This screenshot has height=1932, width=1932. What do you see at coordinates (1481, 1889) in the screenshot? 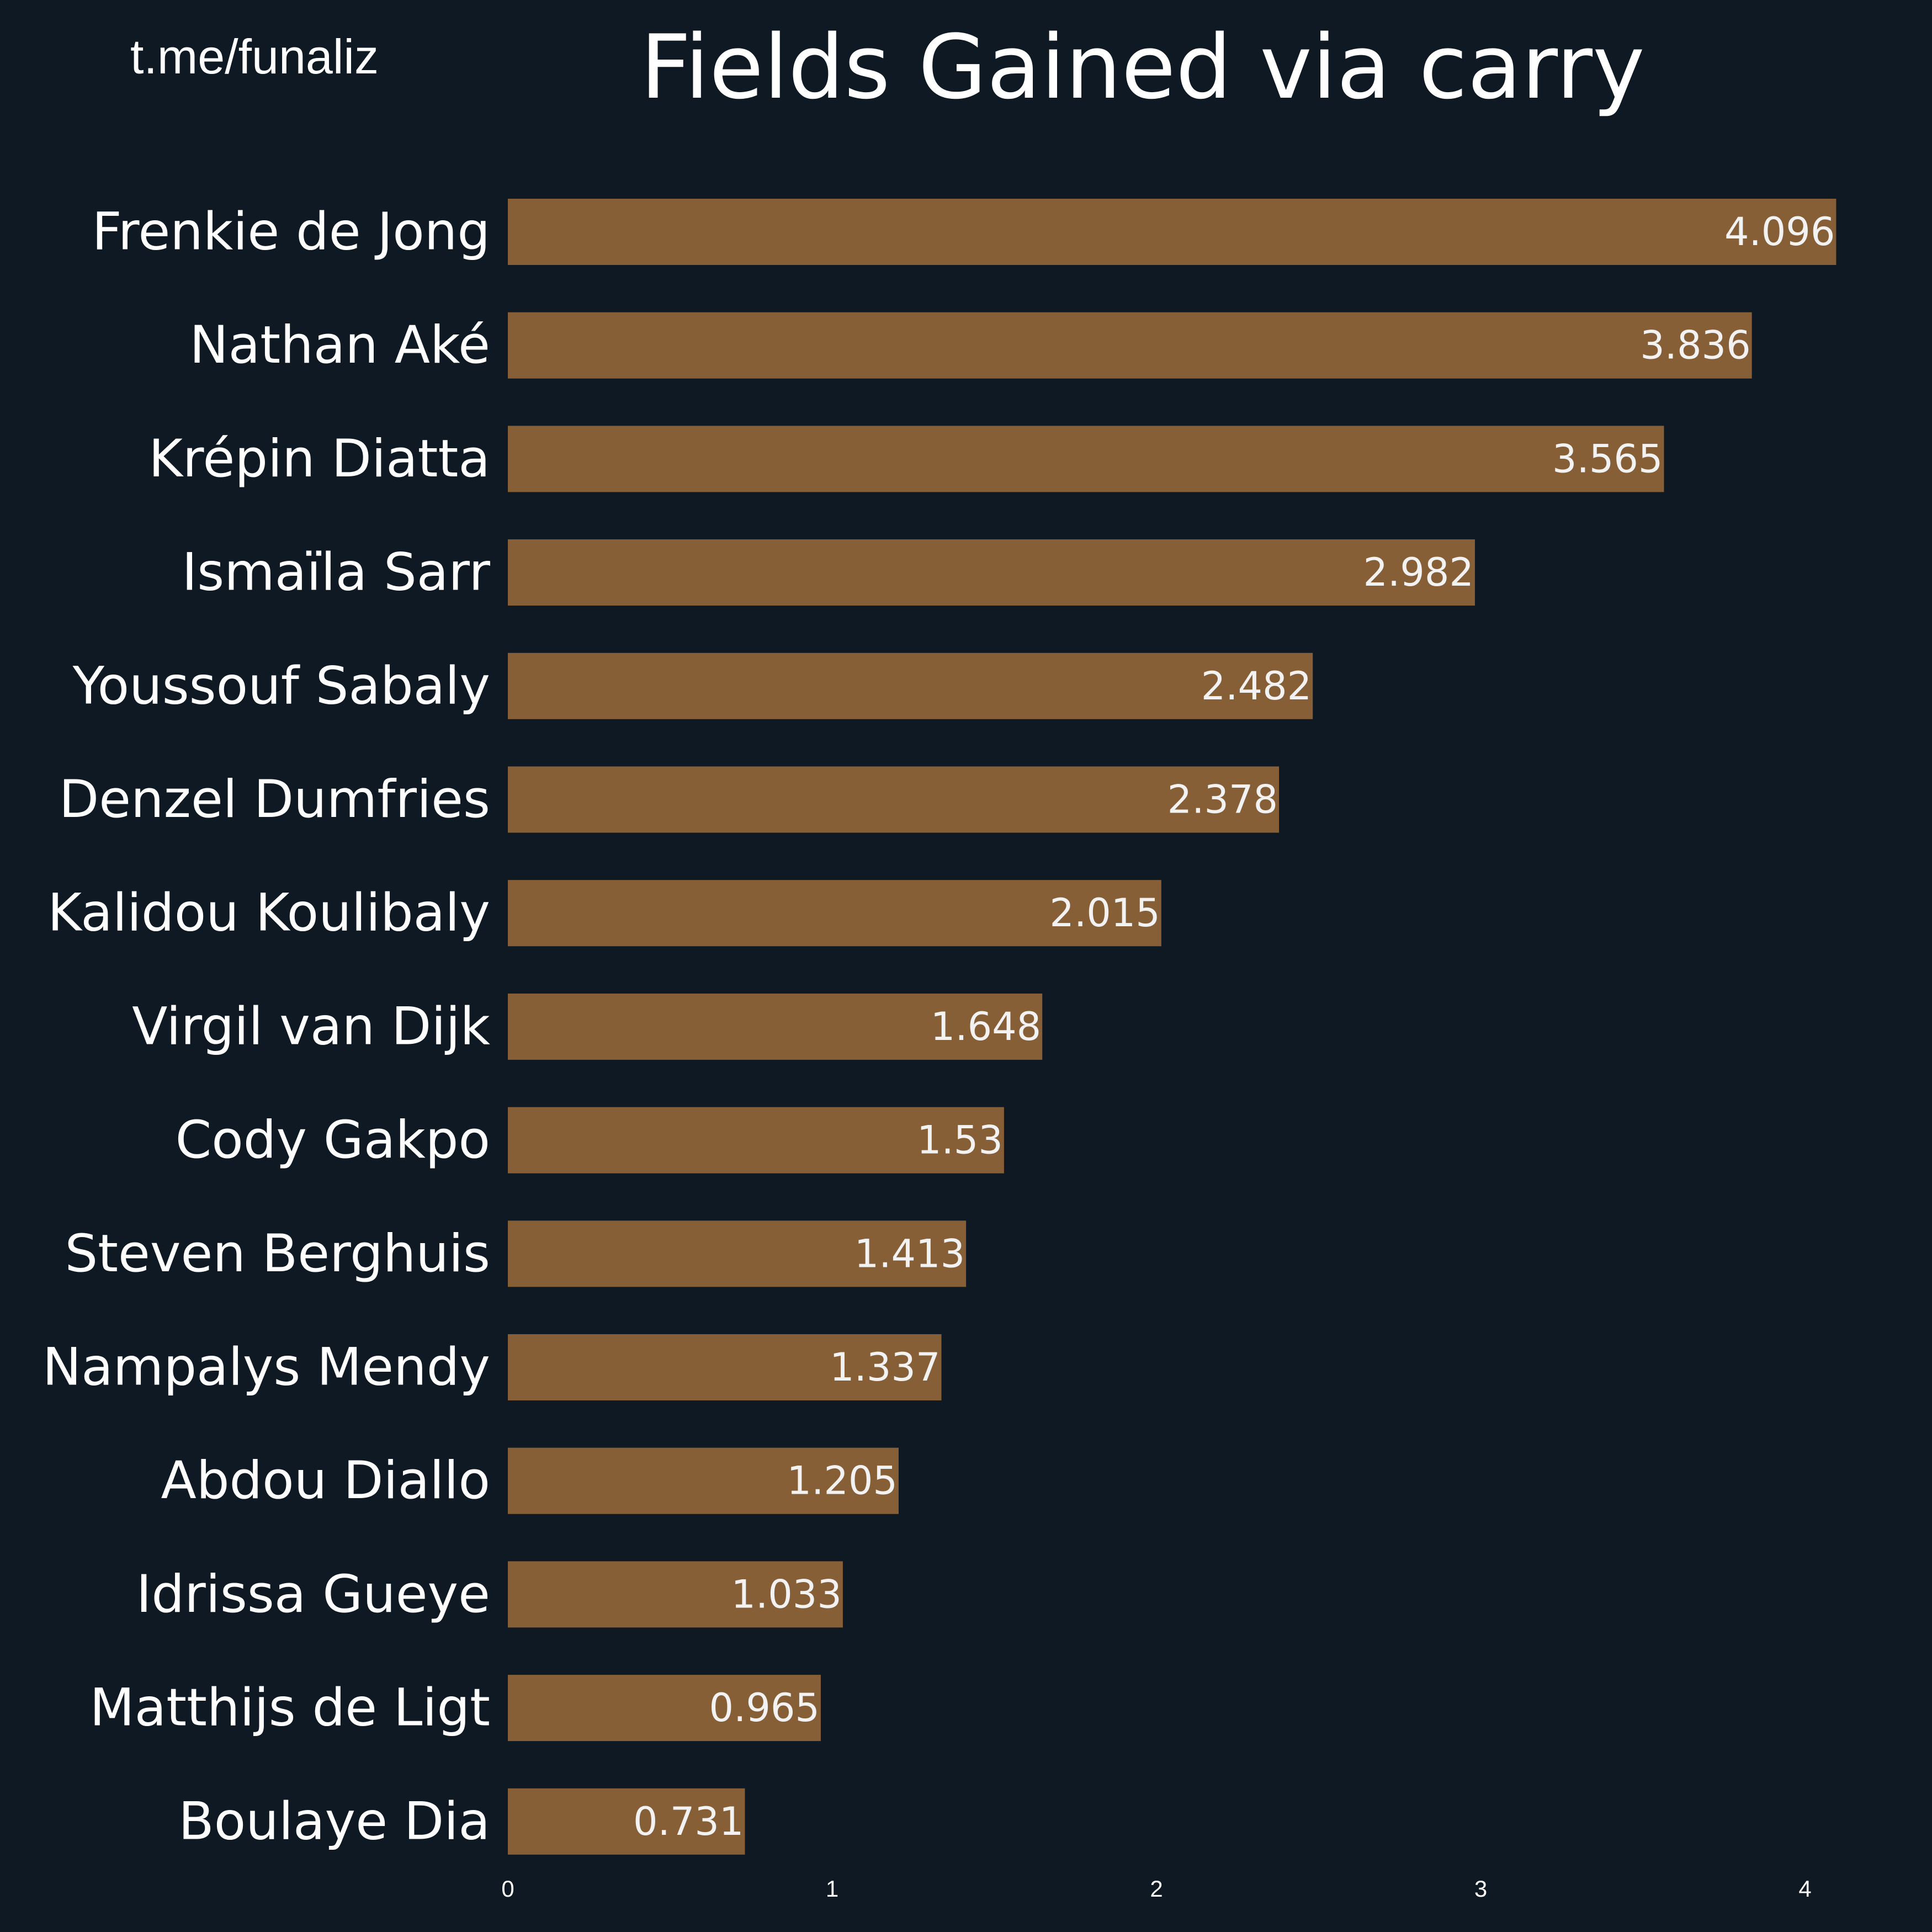
I see `x-tick-label: 3` at bounding box center [1481, 1889].